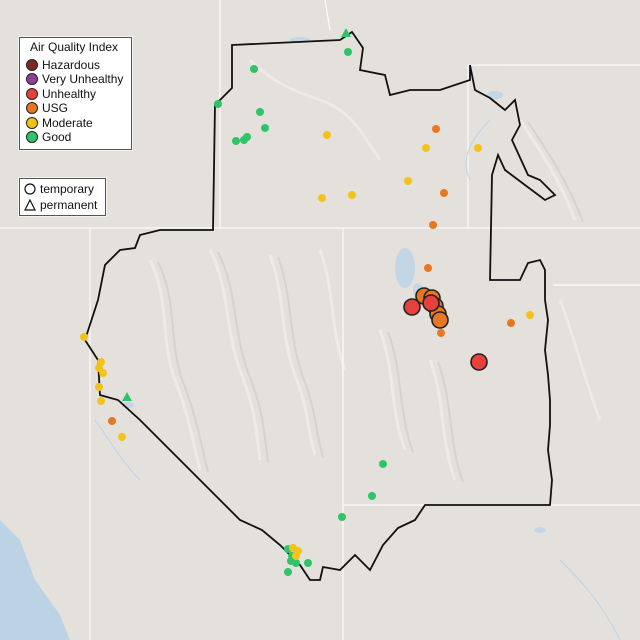 This screenshot has height=640, width=640. Describe the element at coordinates (59, 123) in the screenshot. I see `legend-item-moderate: Moderate` at that location.